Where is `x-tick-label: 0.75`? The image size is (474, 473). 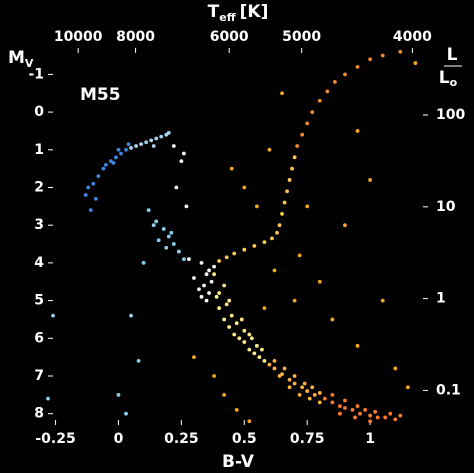 x-tick-label: 0.75 is located at coordinates (307, 439).